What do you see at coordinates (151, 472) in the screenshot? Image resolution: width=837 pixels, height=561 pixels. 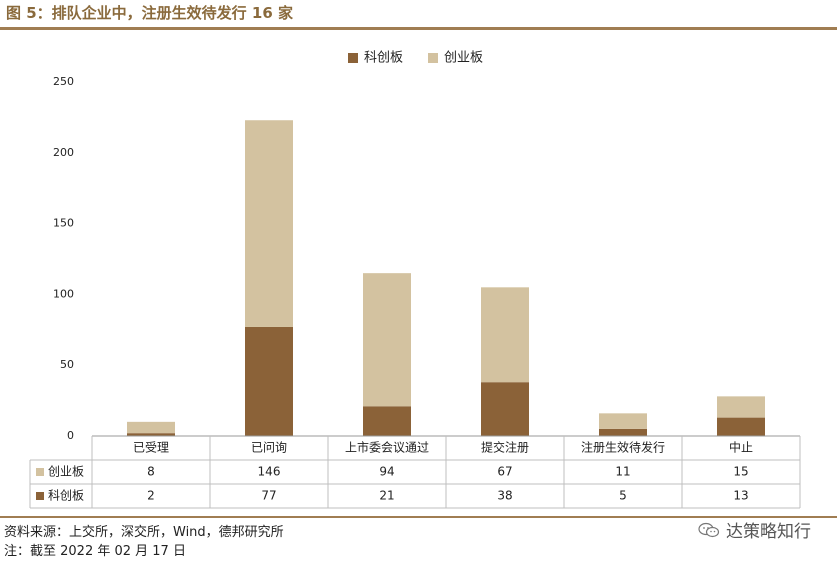 I see `table-value-1-0: 8` at bounding box center [151, 472].